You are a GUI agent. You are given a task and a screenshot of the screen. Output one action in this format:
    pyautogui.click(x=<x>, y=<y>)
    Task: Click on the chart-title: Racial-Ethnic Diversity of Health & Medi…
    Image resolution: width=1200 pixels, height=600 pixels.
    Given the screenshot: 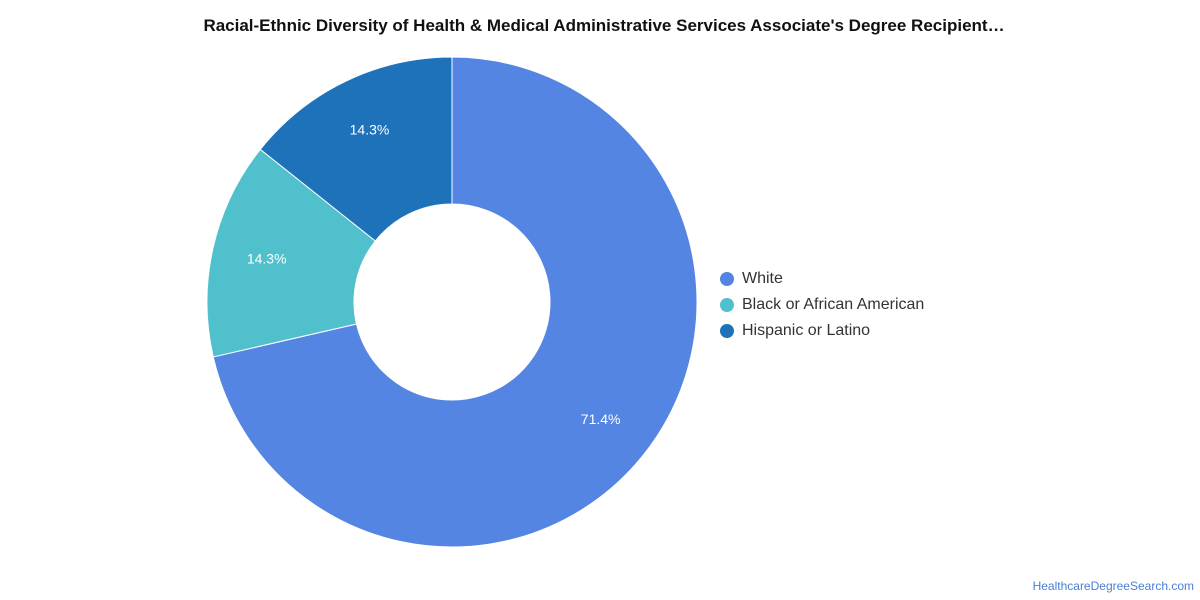 What is the action you would take?
    pyautogui.click(x=604, y=25)
    